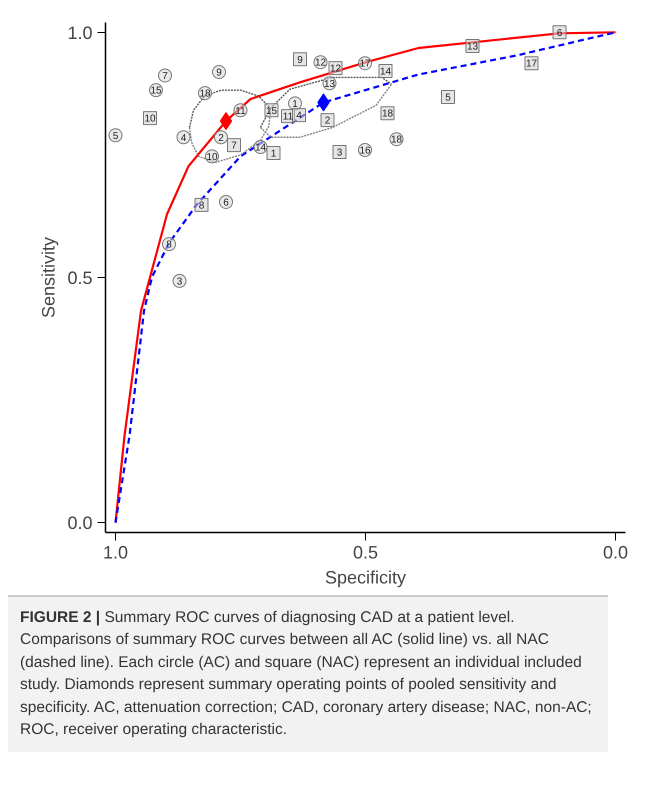 The width and height of the screenshot is (655, 792). Describe the element at coordinates (365, 552) in the screenshot. I see `x-tick-label: 0.5` at that location.